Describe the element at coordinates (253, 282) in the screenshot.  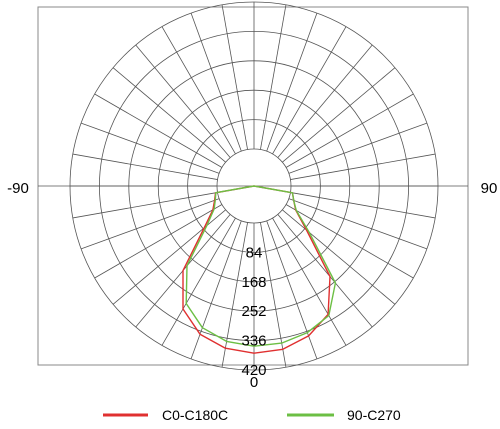
I see `radial-tick-label: 168` at that location.